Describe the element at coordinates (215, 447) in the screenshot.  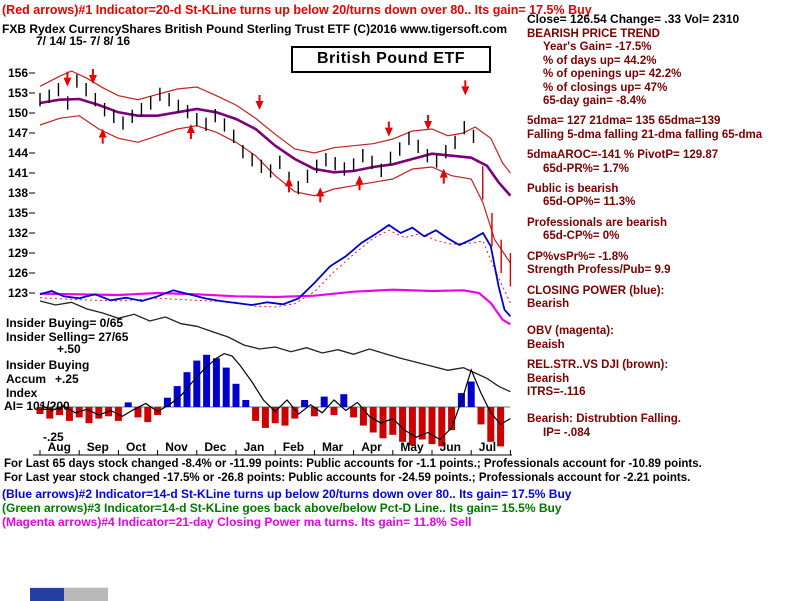
I see `month-tick-label: Dec` at that location.